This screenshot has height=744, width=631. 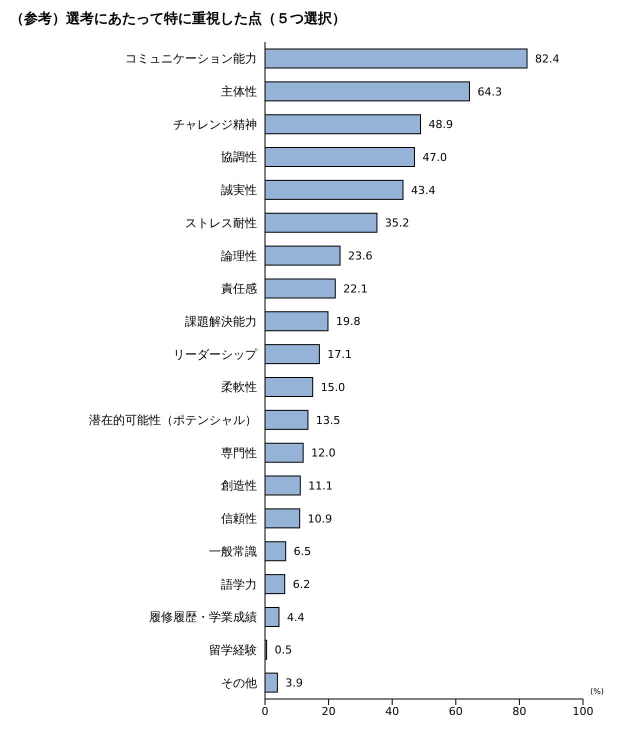 What do you see at coordinates (233, 649) in the screenshot?
I see `y-tick-label: 留学経験` at bounding box center [233, 649].